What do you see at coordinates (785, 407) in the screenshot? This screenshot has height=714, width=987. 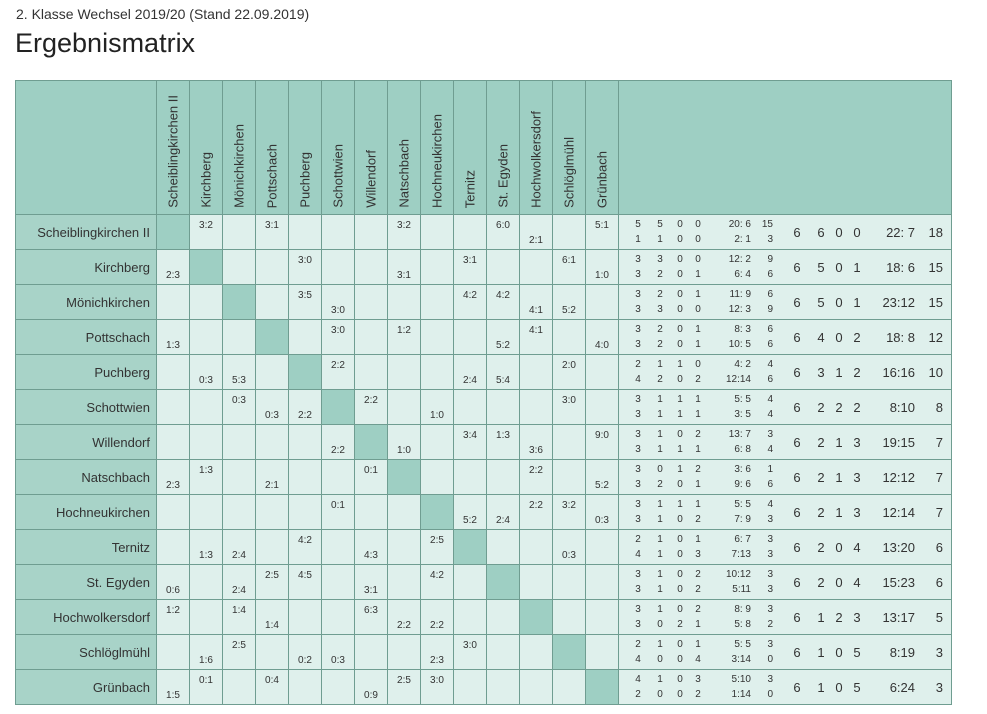 I see `stats-cell: 3 1 1 1 5: 5 4 3 1 1 1 3: 5 4 6 2 2 2 8:10 8` at bounding box center [785, 407].